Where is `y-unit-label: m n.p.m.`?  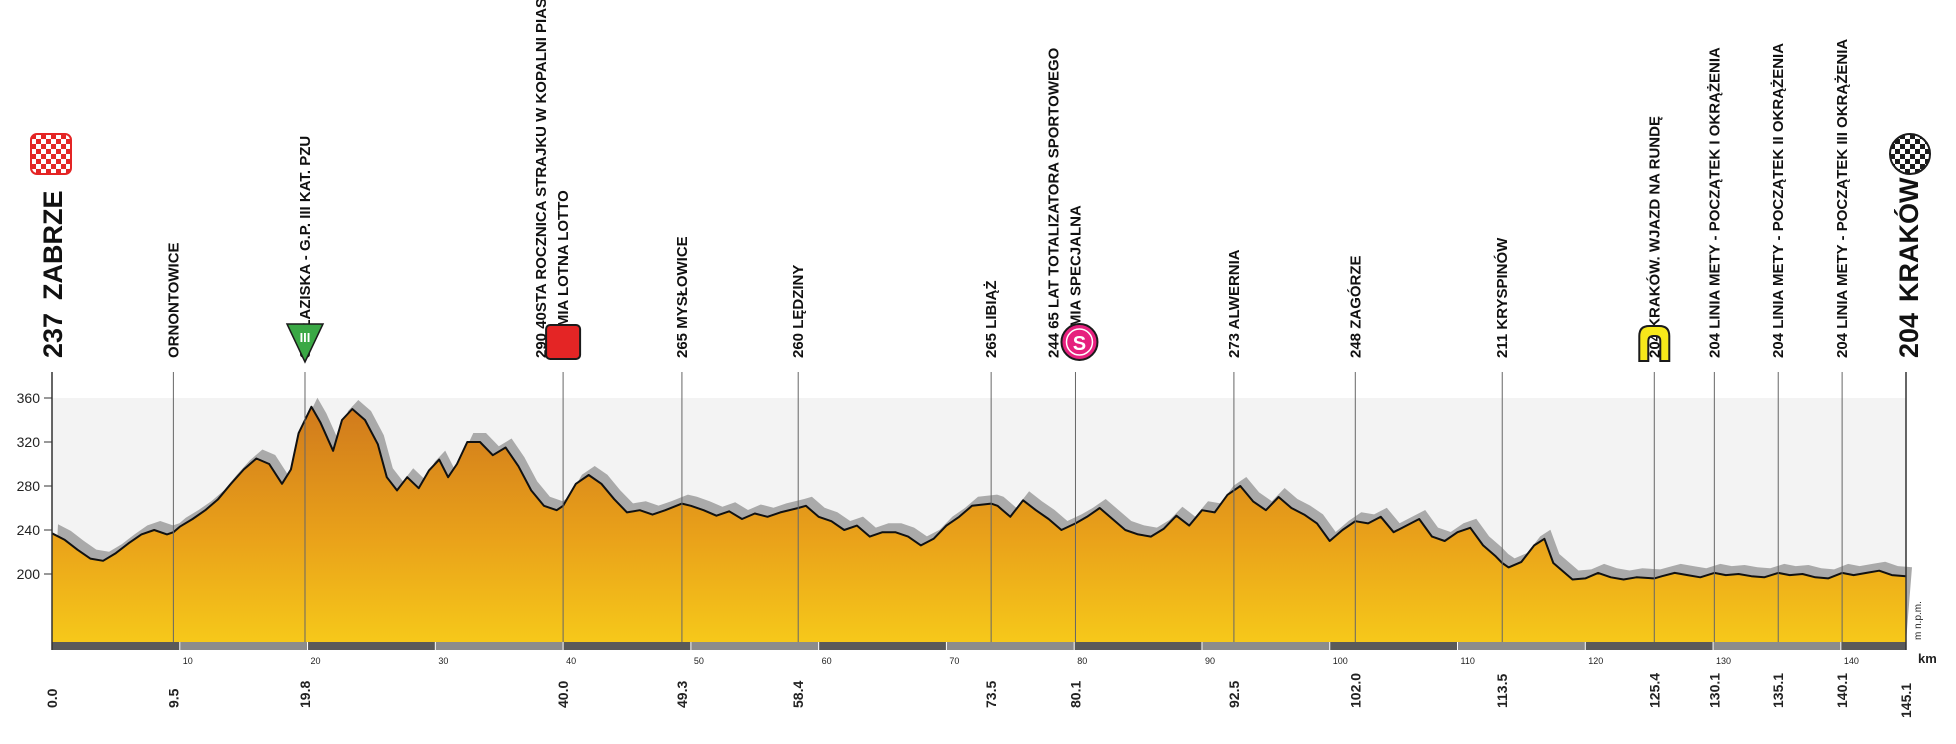 y-unit-label: m n.p.m. is located at coordinates (1918, 620).